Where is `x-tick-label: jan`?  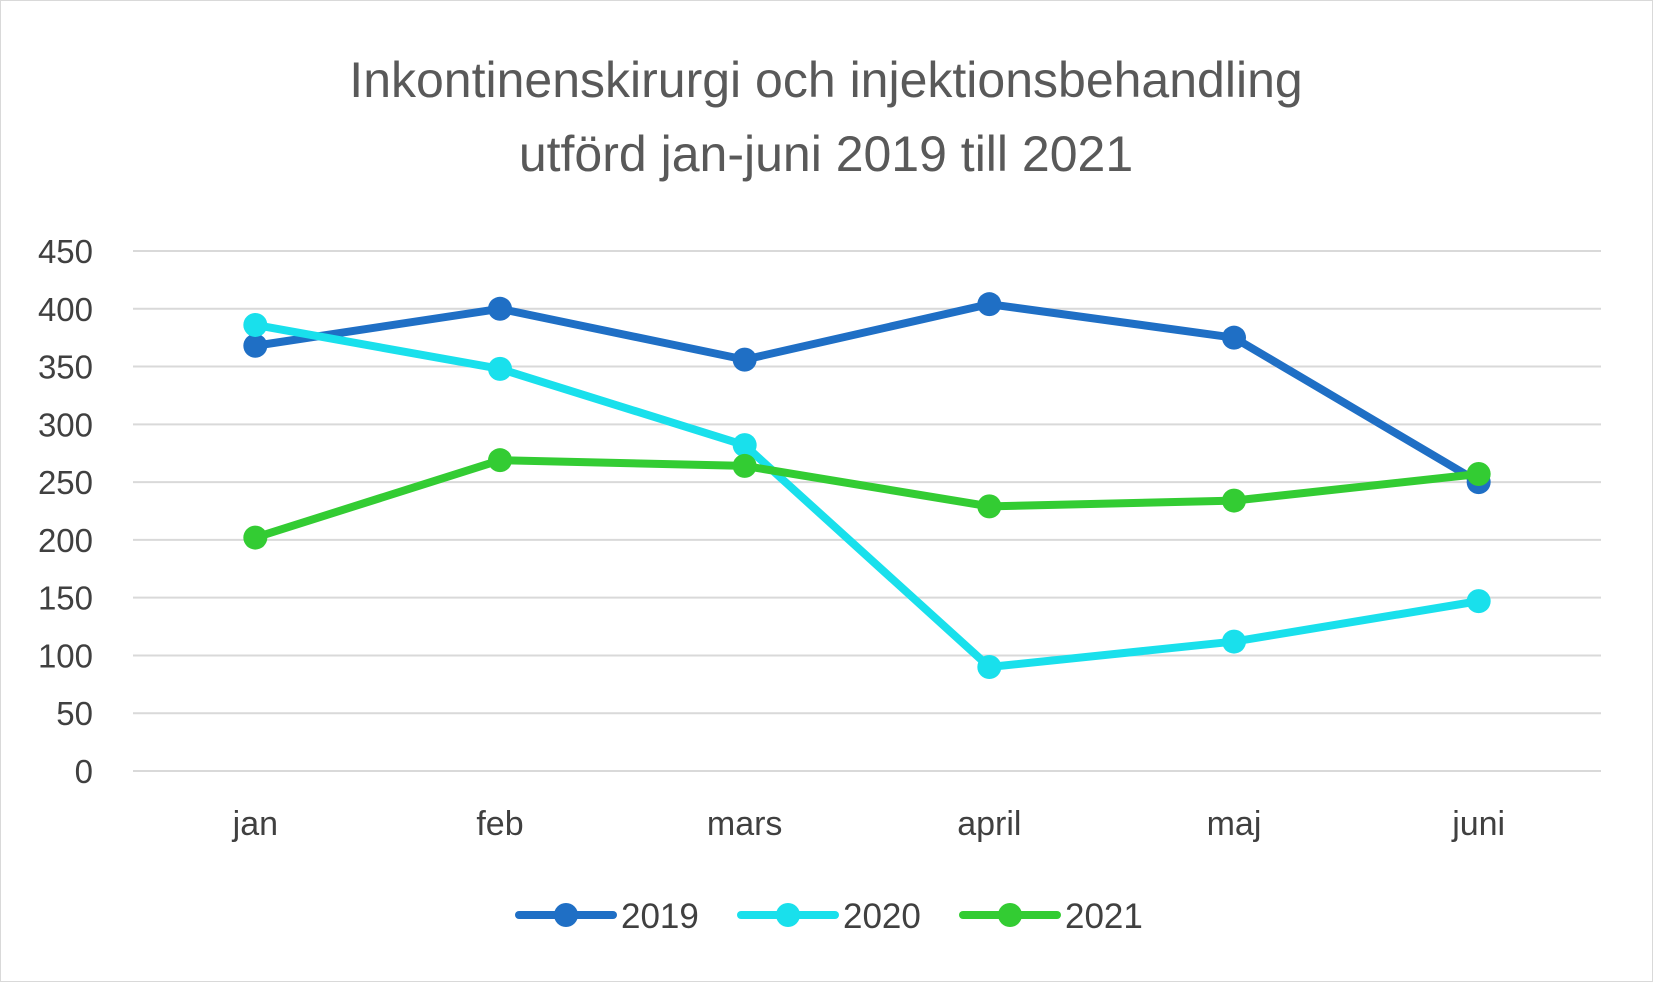 x-tick-label: jan is located at coordinates (255, 824).